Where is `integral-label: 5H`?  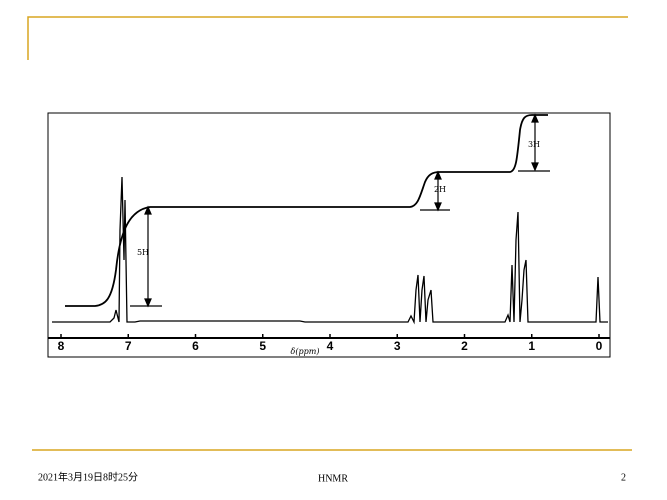 integral-label: 5H is located at coordinates (143, 252).